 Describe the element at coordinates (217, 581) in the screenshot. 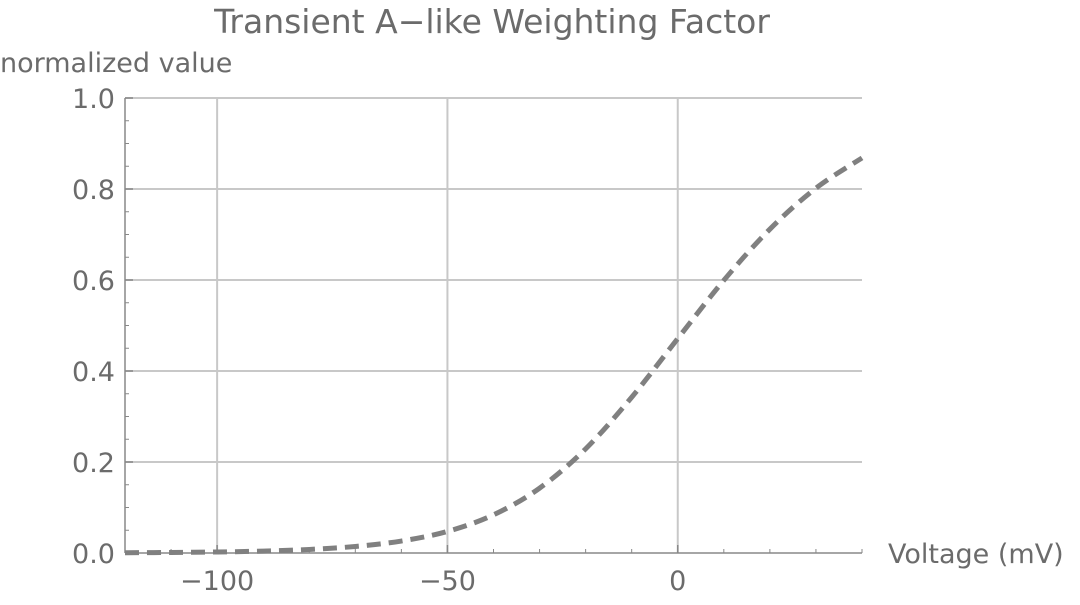

I see `x-tick-label: −100` at that location.